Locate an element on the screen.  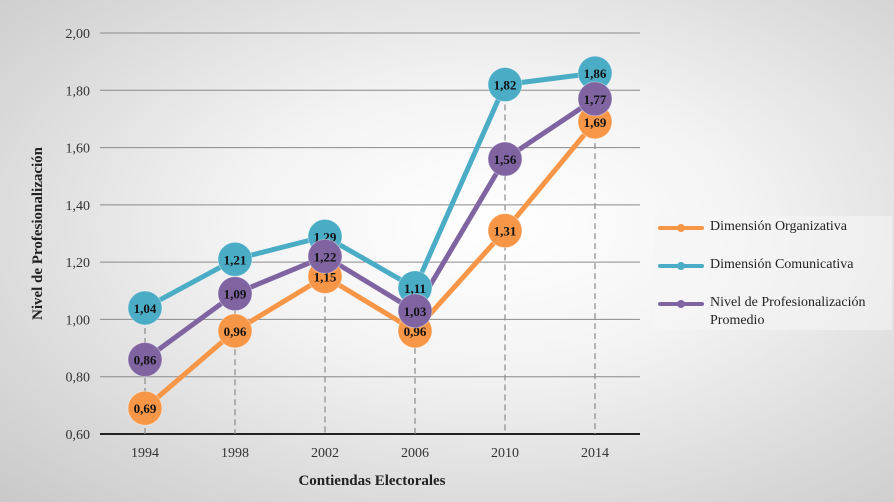
y-axis-title: Nivel de Profesionalización is located at coordinates (38, 233).